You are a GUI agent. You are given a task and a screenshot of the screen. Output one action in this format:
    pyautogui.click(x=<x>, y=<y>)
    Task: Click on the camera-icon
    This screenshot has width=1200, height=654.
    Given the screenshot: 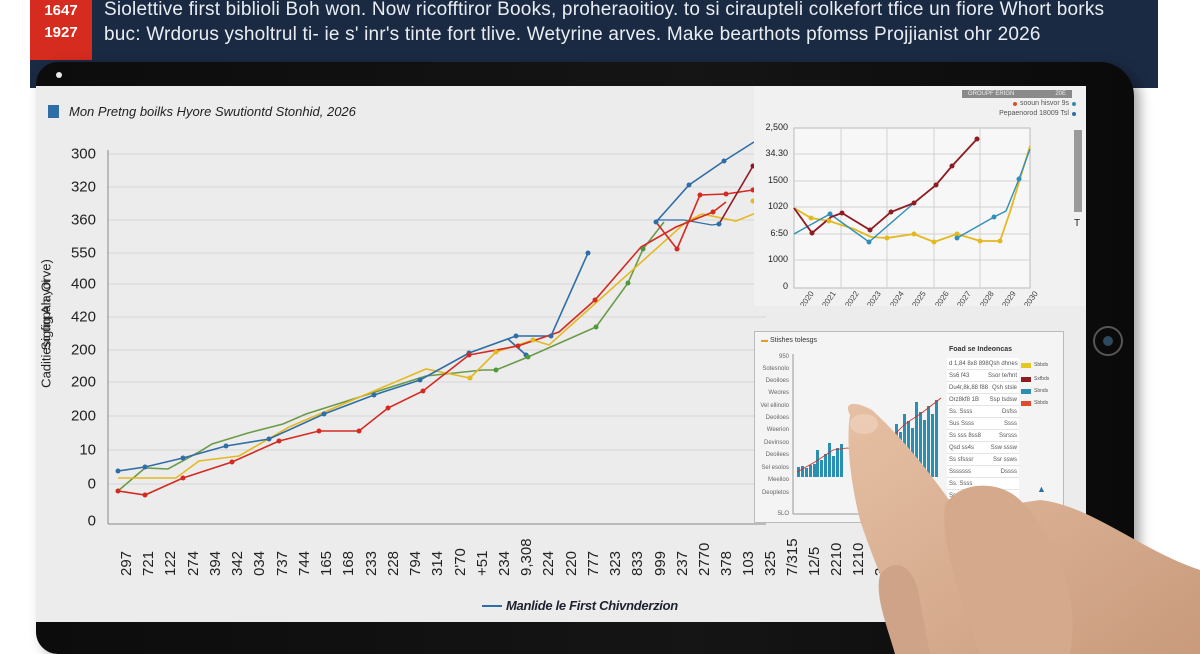 What is the action you would take?
    pyautogui.click(x=59, y=75)
    